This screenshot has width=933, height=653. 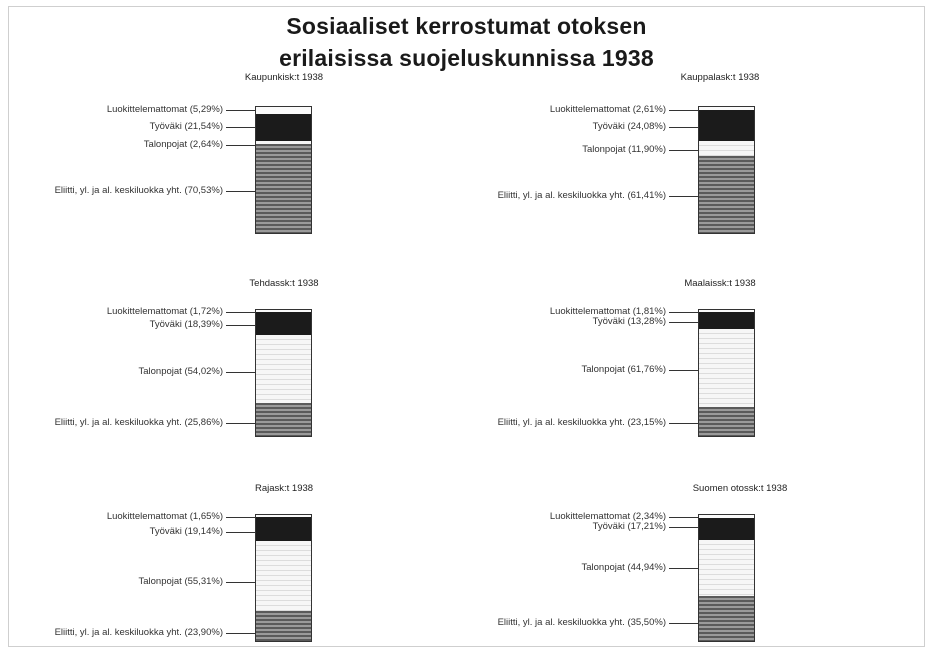 What do you see at coordinates (466, 26) in the screenshot?
I see `figure-title-line1: Sosiaaliset kerrostumat otoksen` at bounding box center [466, 26].